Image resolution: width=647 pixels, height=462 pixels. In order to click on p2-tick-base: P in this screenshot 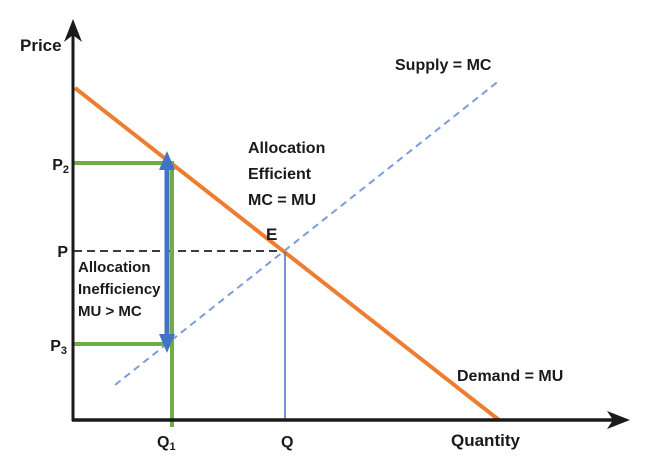, I will do `click(57, 165)`.